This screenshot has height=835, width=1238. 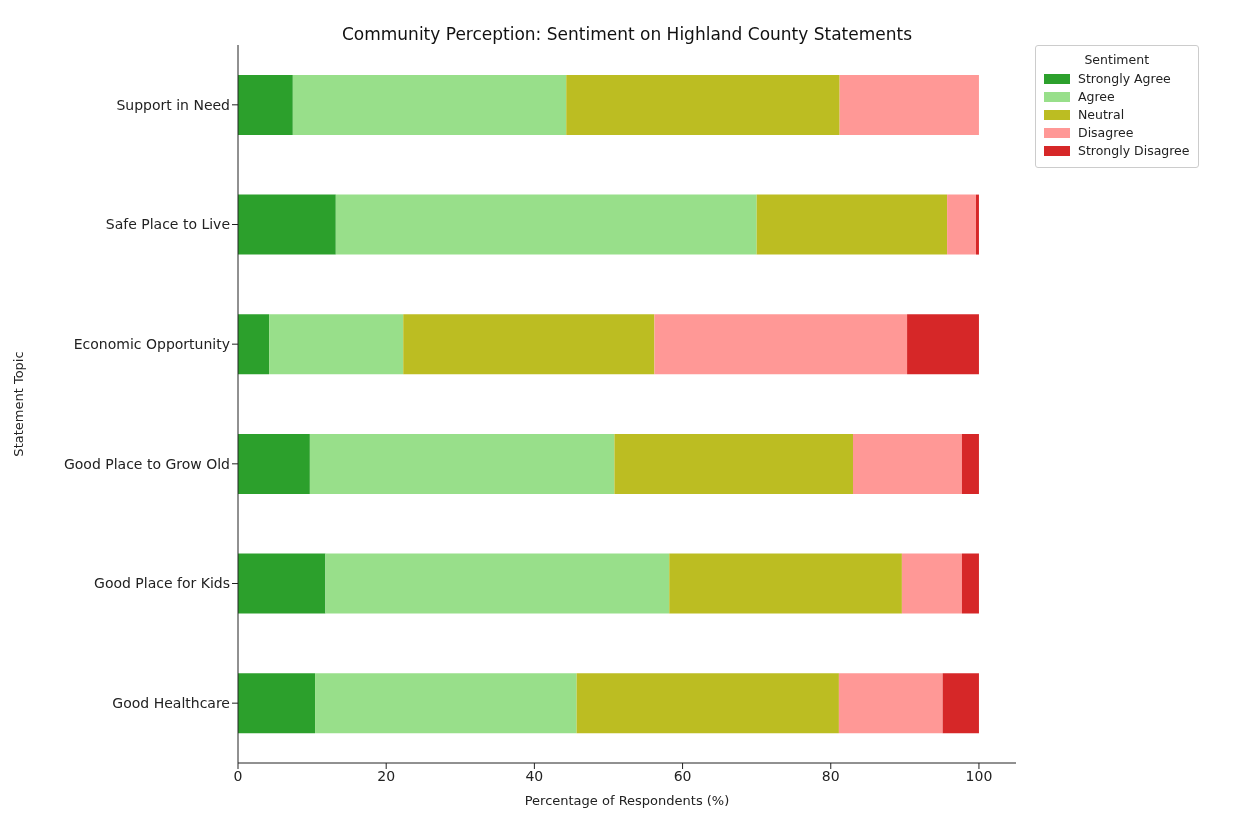 I want to click on legend-label: Strongly Disagree, so click(x=1134, y=150).